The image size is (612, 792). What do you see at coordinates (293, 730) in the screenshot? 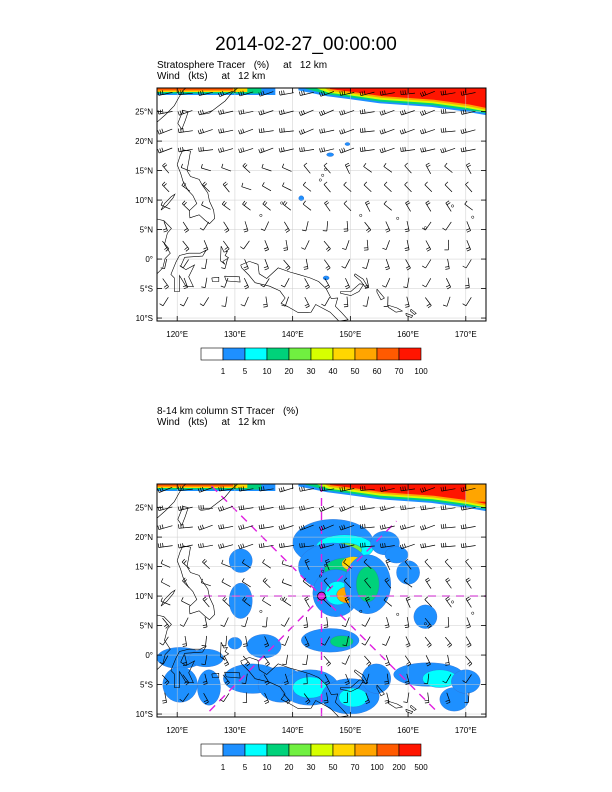
I see `lon-tick-label: 140°E` at bounding box center [293, 730].